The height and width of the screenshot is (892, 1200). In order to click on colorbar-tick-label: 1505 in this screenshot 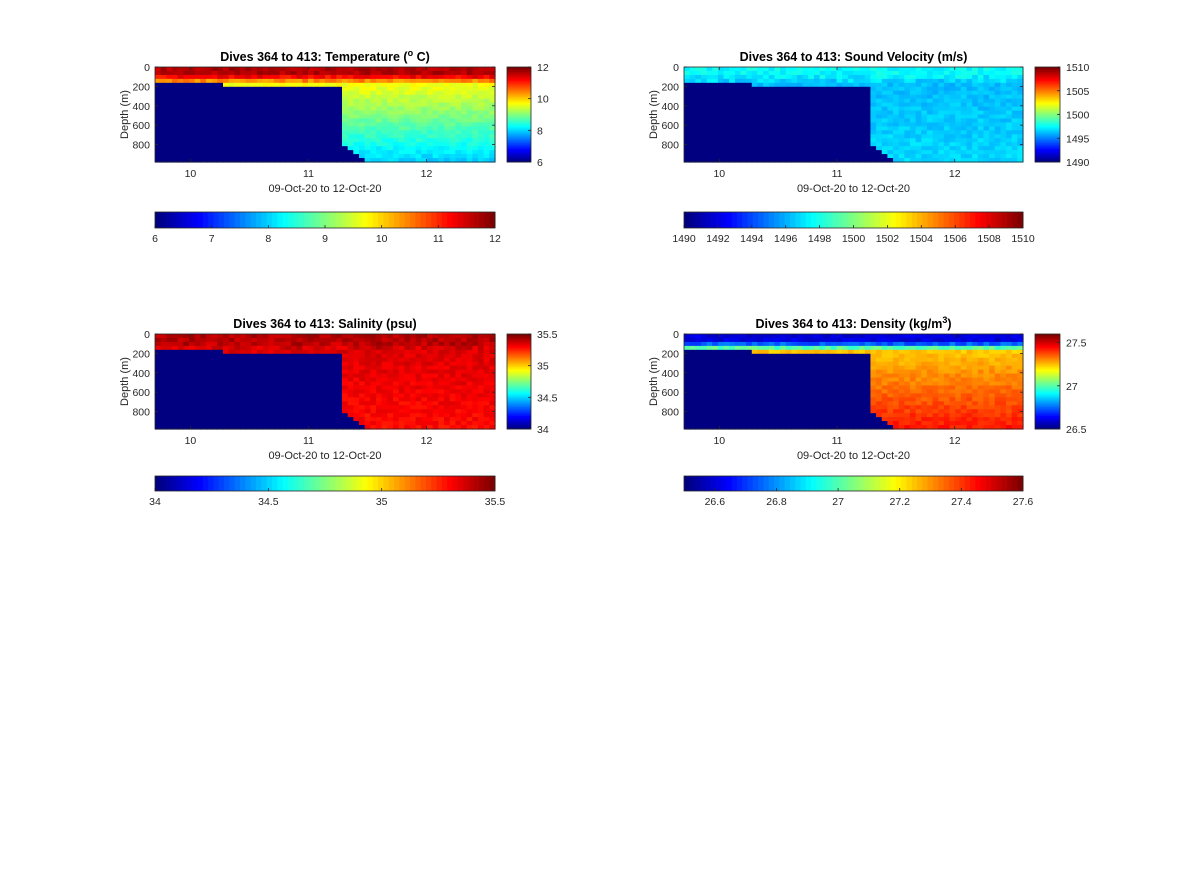, I will do `click(1078, 92)`.